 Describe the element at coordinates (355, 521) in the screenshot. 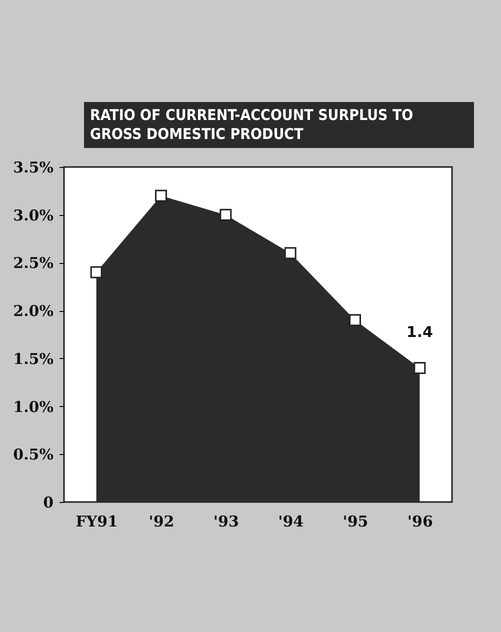

I see `x-tick-label: '95` at that location.